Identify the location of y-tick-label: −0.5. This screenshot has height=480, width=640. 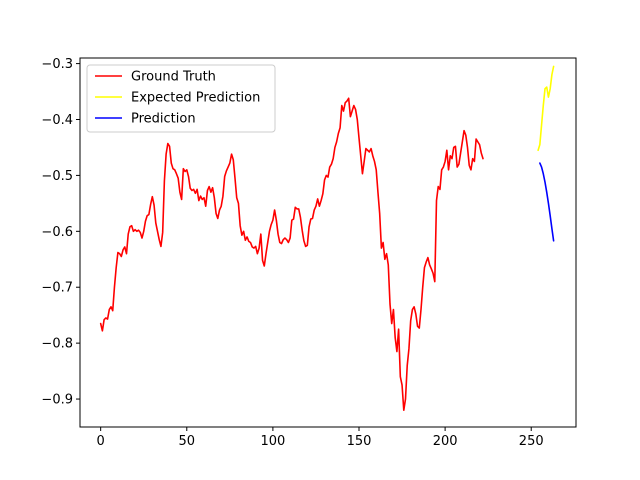
(57, 176).